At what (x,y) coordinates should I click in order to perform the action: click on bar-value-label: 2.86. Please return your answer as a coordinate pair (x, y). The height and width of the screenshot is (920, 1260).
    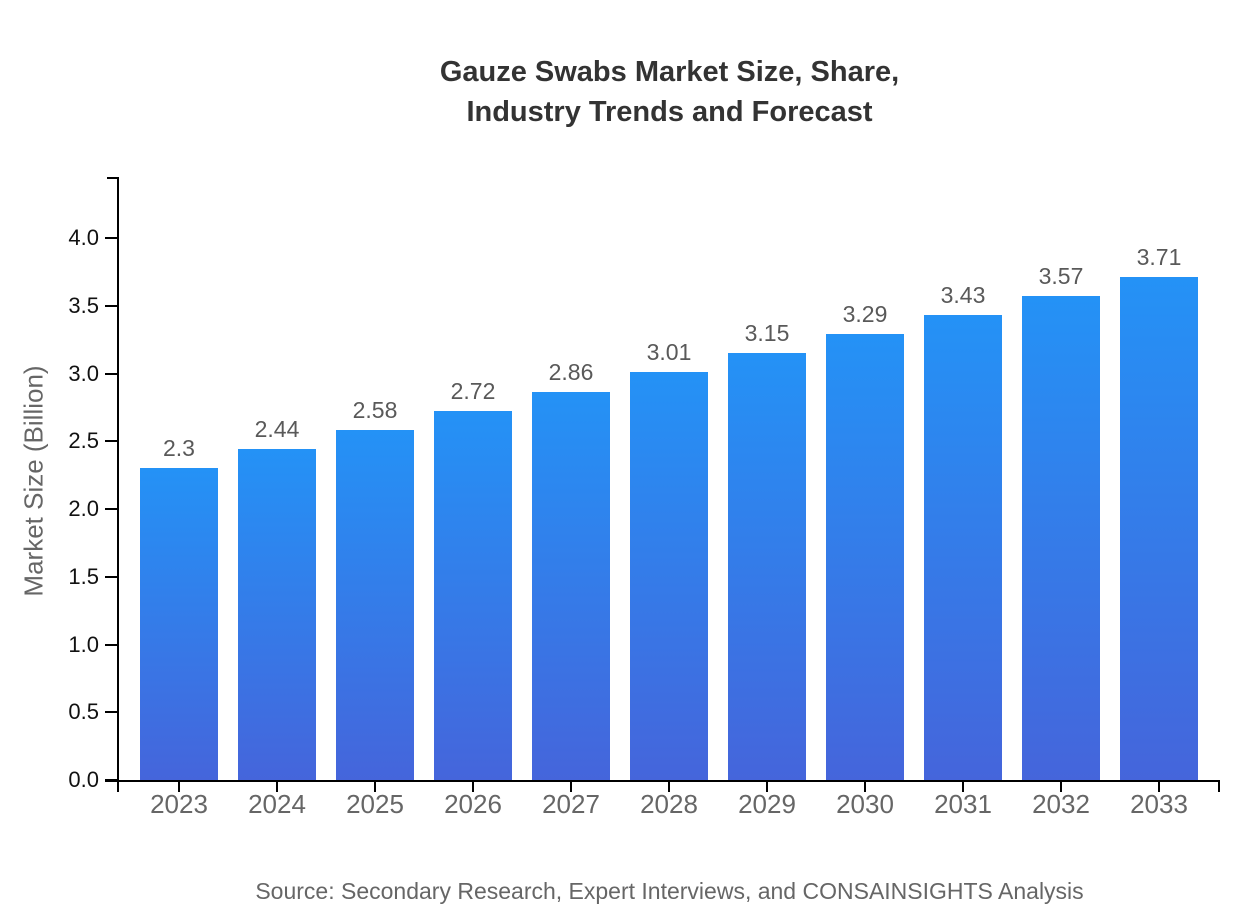
    Looking at the image, I should click on (571, 372).